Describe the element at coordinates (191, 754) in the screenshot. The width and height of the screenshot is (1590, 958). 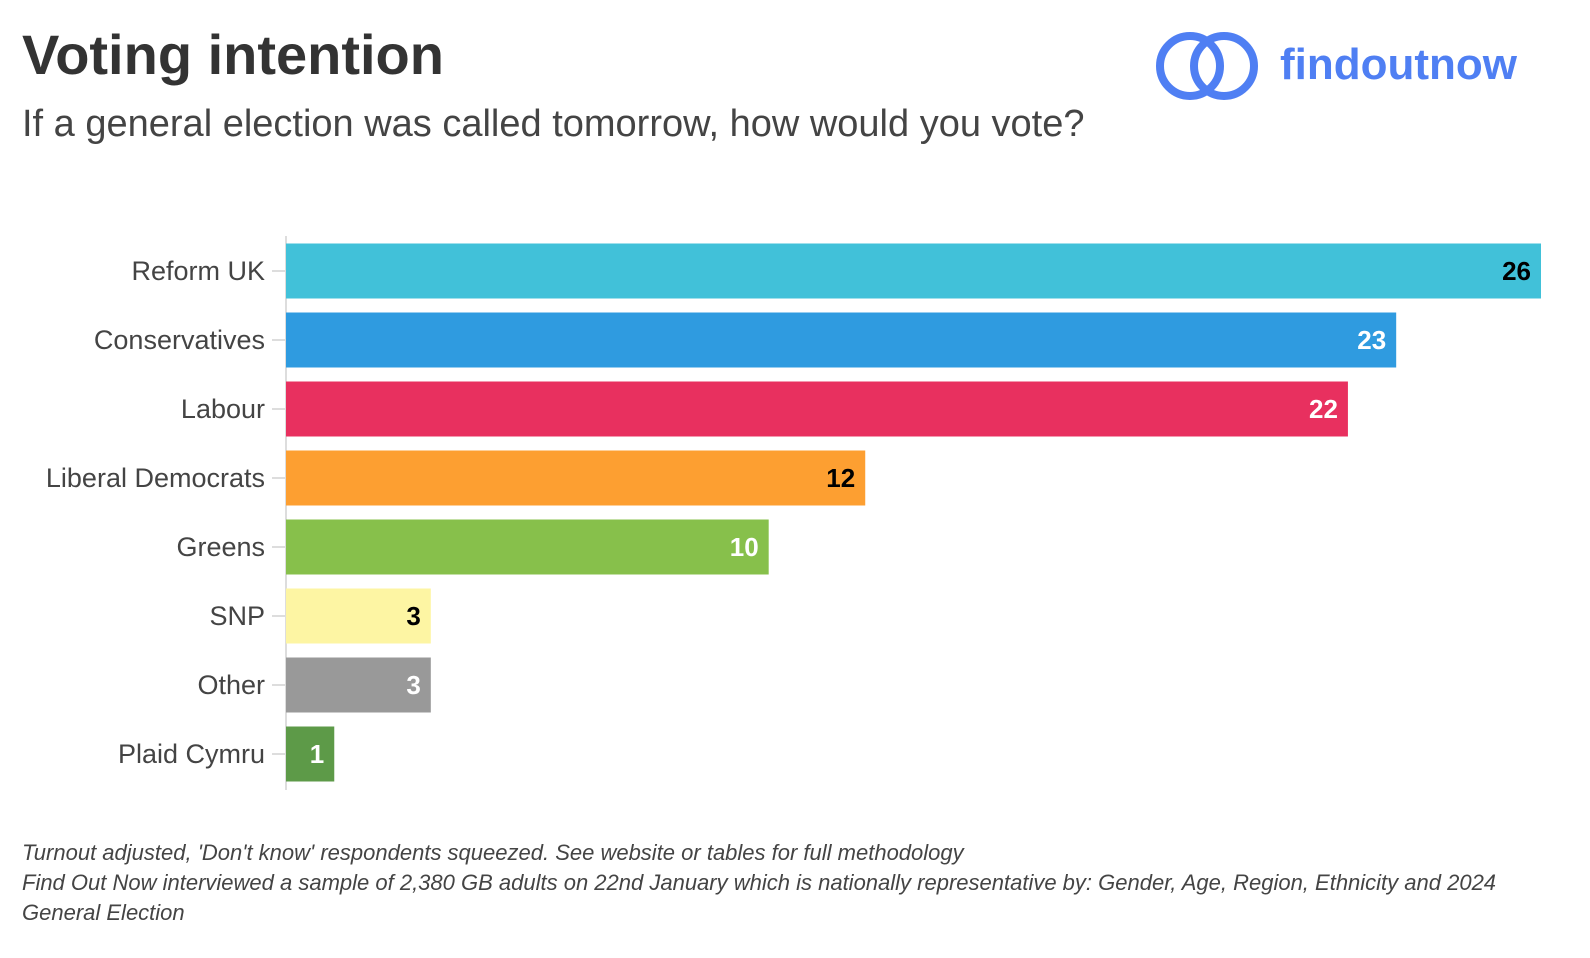
I see `y-tick-label: Plaid Cymru` at that location.